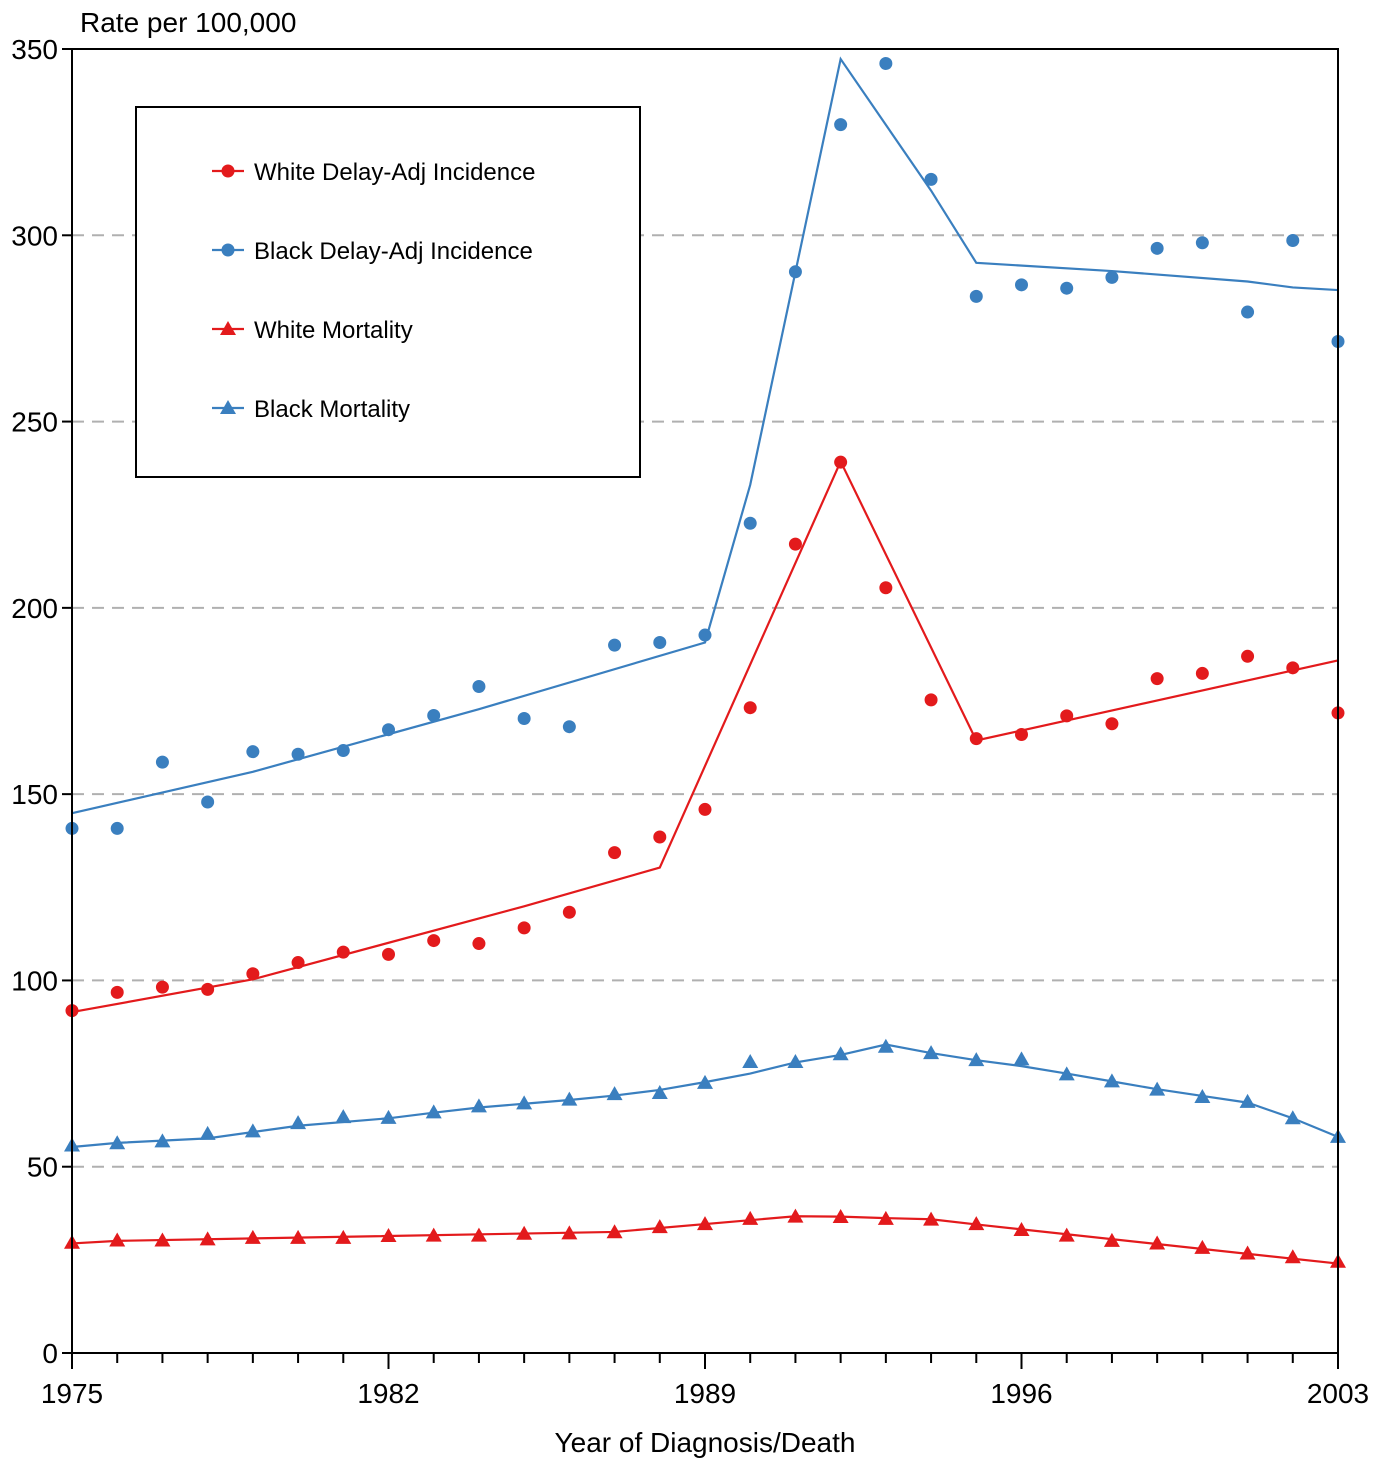 This screenshot has height=1468, width=1394. Describe the element at coordinates (705, 1442) in the screenshot. I see `x-axis-title: Year of Diagnosis/Death` at that location.